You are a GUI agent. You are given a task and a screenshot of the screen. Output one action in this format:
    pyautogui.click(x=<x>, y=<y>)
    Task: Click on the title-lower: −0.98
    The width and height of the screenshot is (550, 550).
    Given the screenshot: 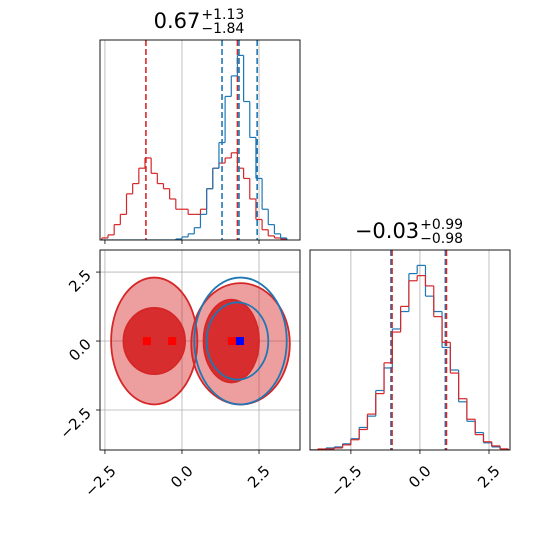 What is the action you would take?
    pyautogui.click(x=441, y=239)
    